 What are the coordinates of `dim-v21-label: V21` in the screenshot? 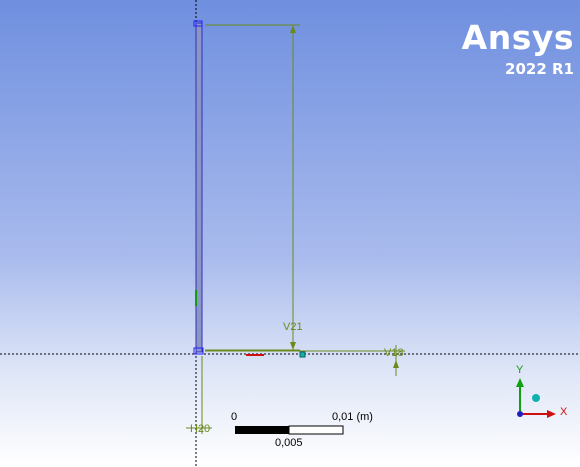 It's located at (293, 327).